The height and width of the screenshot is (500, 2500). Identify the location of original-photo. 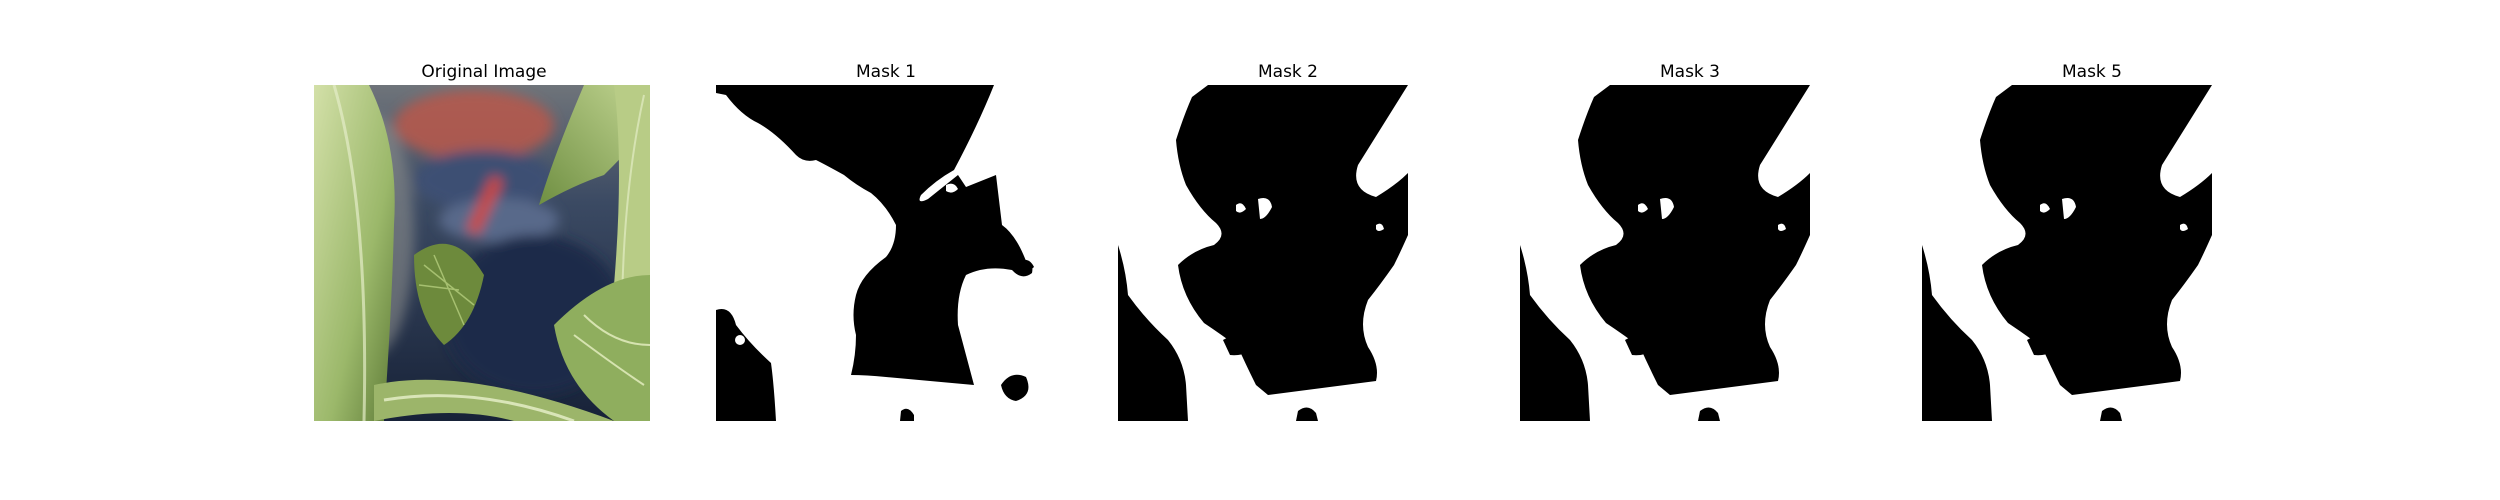
(482, 253).